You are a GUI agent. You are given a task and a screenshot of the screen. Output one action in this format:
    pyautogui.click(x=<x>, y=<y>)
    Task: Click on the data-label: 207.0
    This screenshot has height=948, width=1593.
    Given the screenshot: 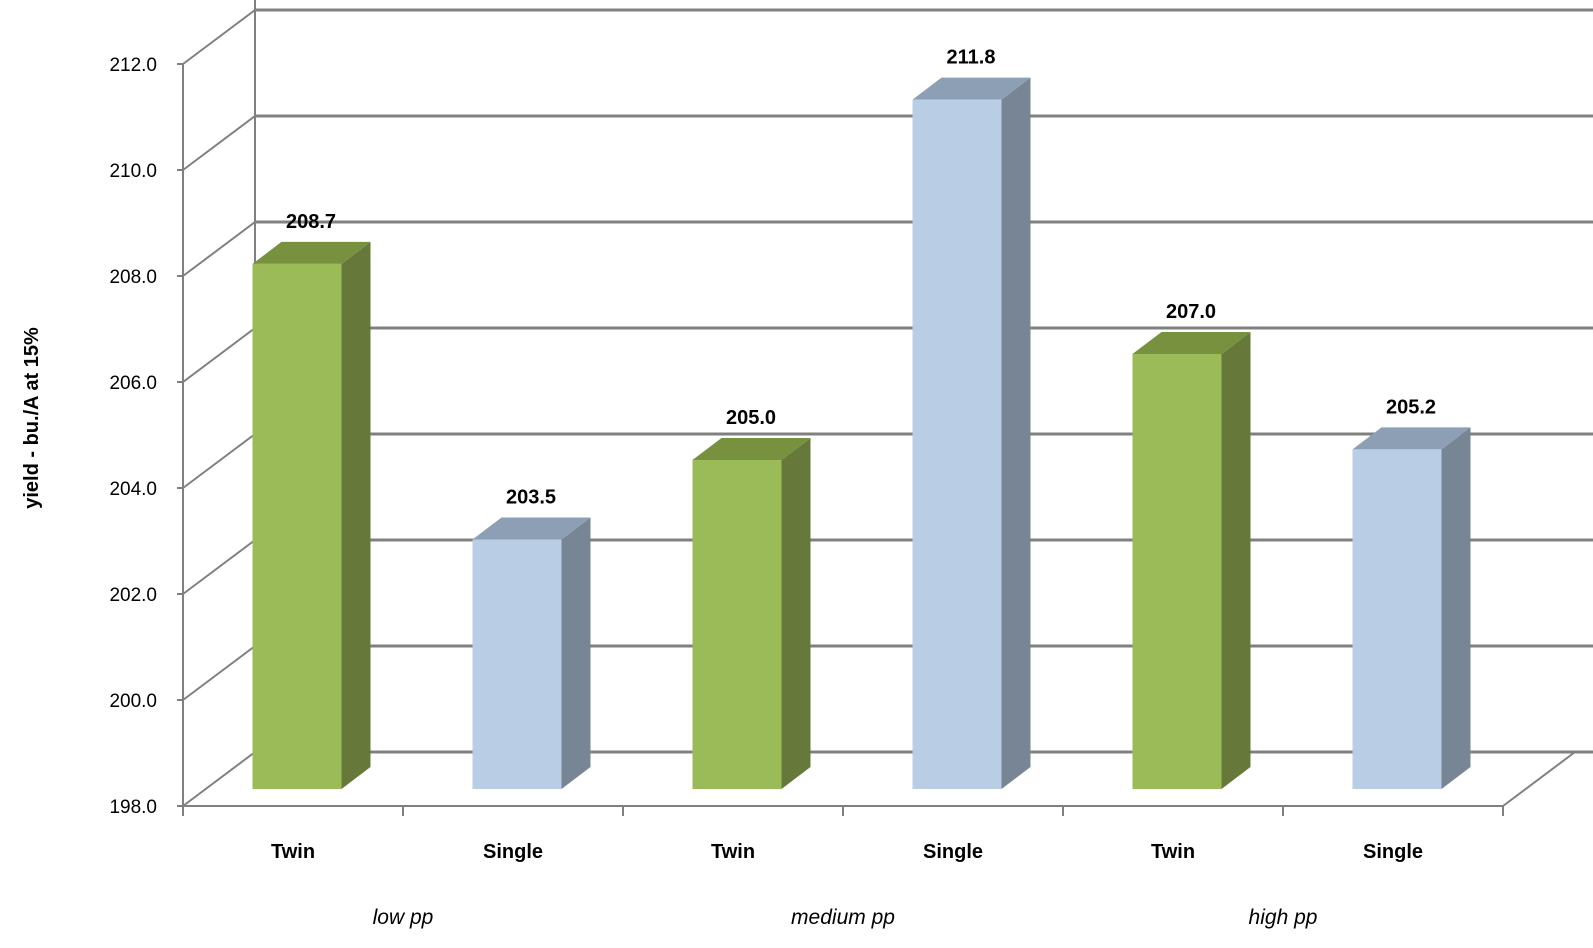 What is the action you would take?
    pyautogui.click(x=1191, y=312)
    